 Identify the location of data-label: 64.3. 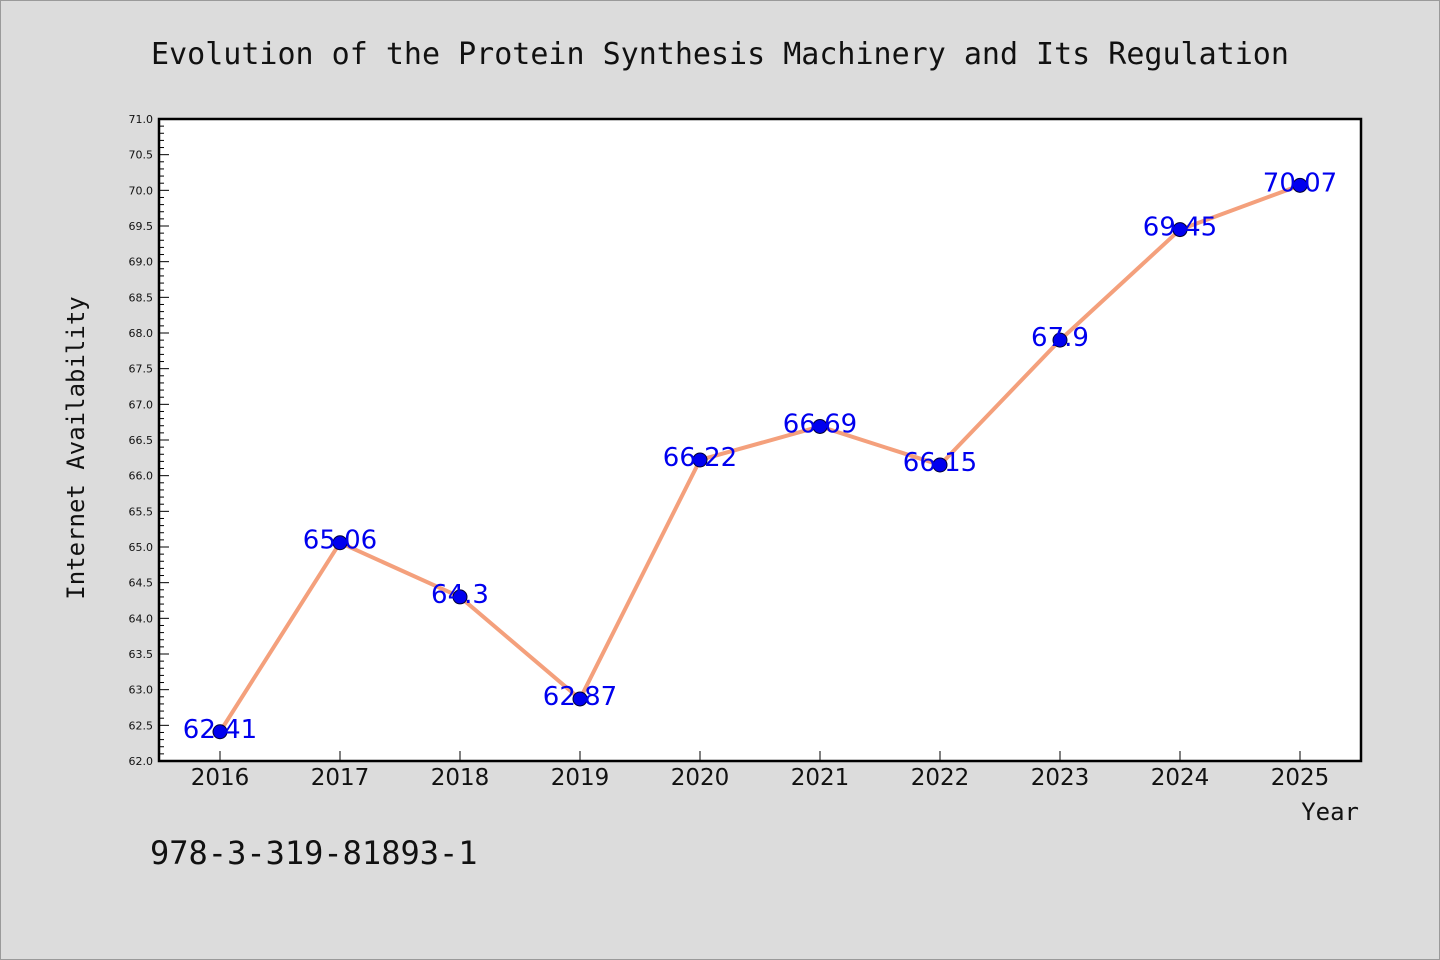
(460, 595).